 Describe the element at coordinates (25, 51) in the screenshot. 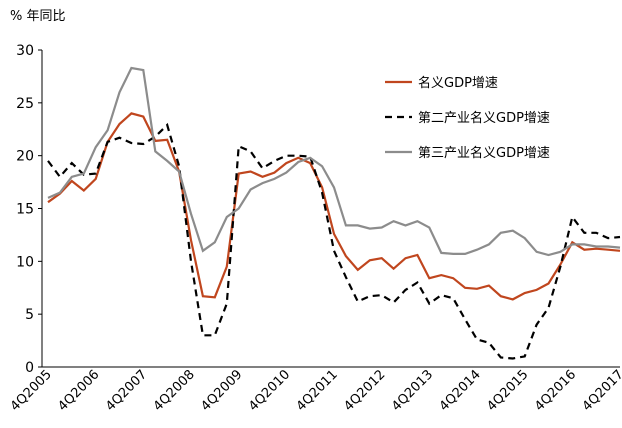

I see `y-tick-label: 30` at that location.